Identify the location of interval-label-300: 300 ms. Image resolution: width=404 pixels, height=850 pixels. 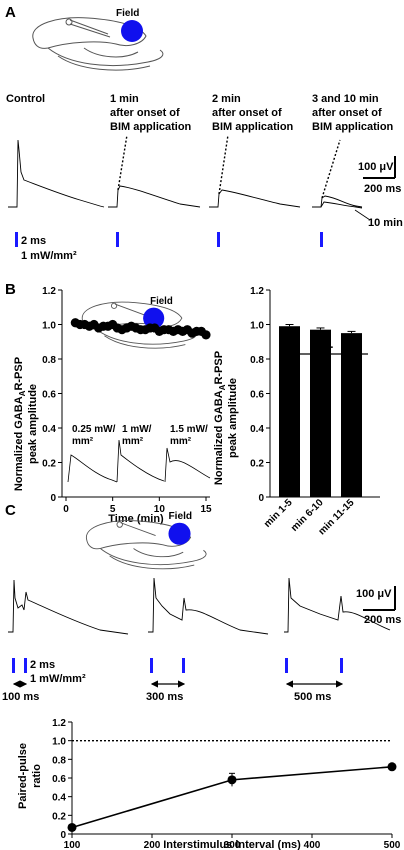
(164, 697).